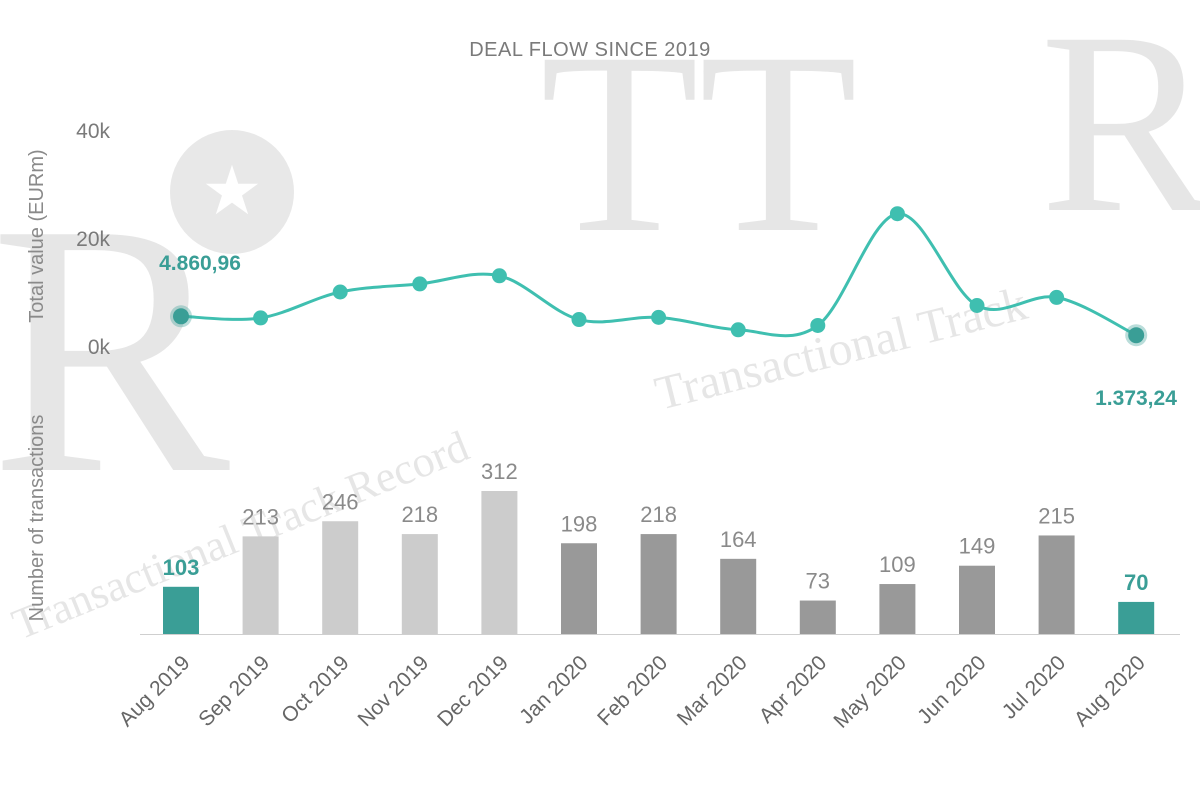 The image size is (1200, 796). What do you see at coordinates (234, 691) in the screenshot?
I see `x-tick-label: Sep 2019` at bounding box center [234, 691].